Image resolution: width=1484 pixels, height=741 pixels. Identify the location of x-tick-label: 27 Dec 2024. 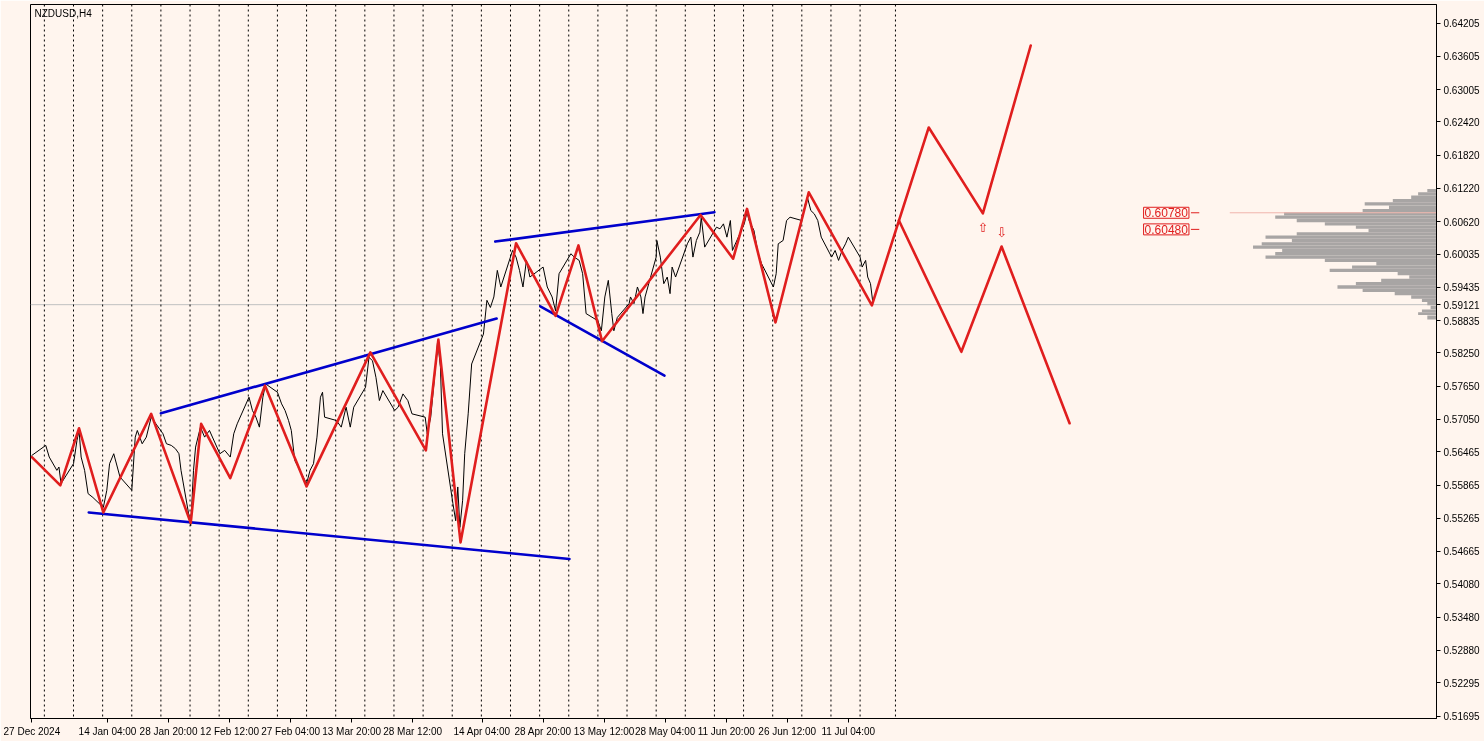
(32, 731).